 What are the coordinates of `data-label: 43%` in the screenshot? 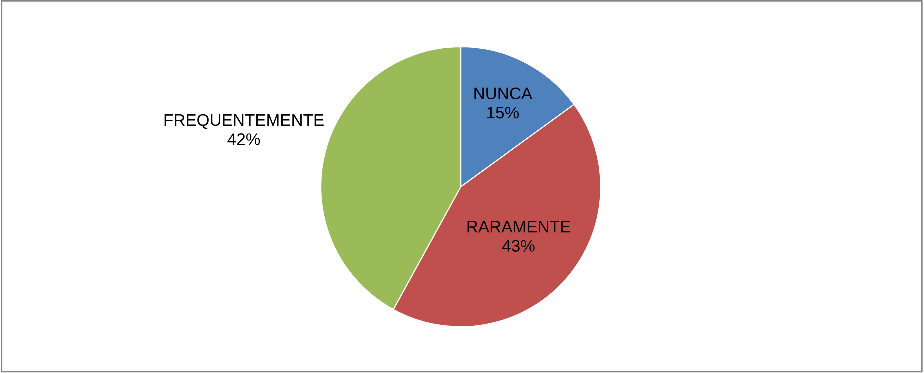 It's located at (518, 246).